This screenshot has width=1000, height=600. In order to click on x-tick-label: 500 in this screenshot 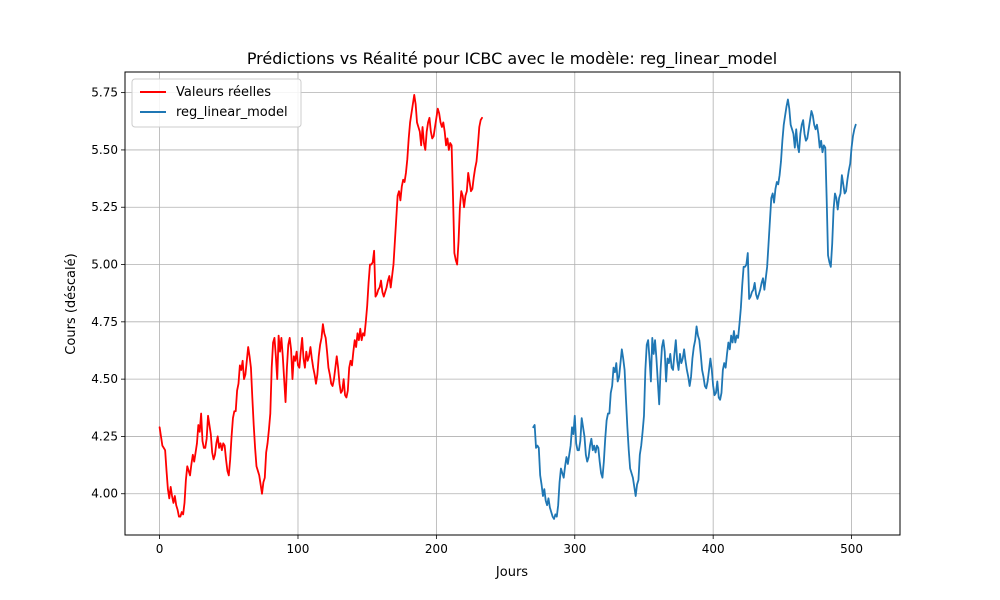, I will do `click(851, 549)`.